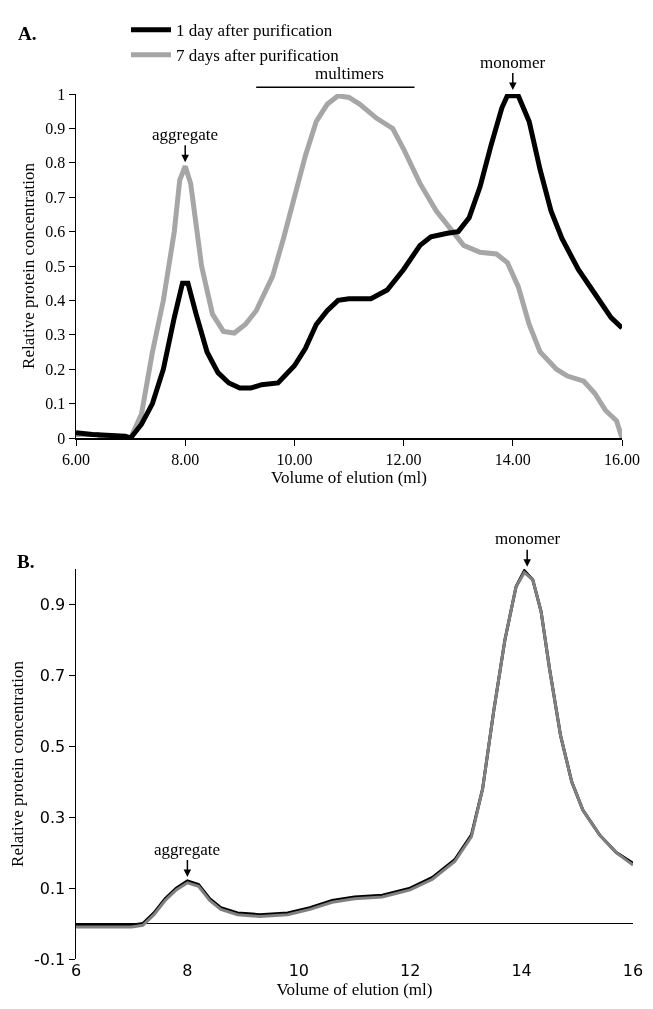  What do you see at coordinates (403, 459) in the screenshot?
I see `x-tick-label: 12.00` at bounding box center [403, 459].